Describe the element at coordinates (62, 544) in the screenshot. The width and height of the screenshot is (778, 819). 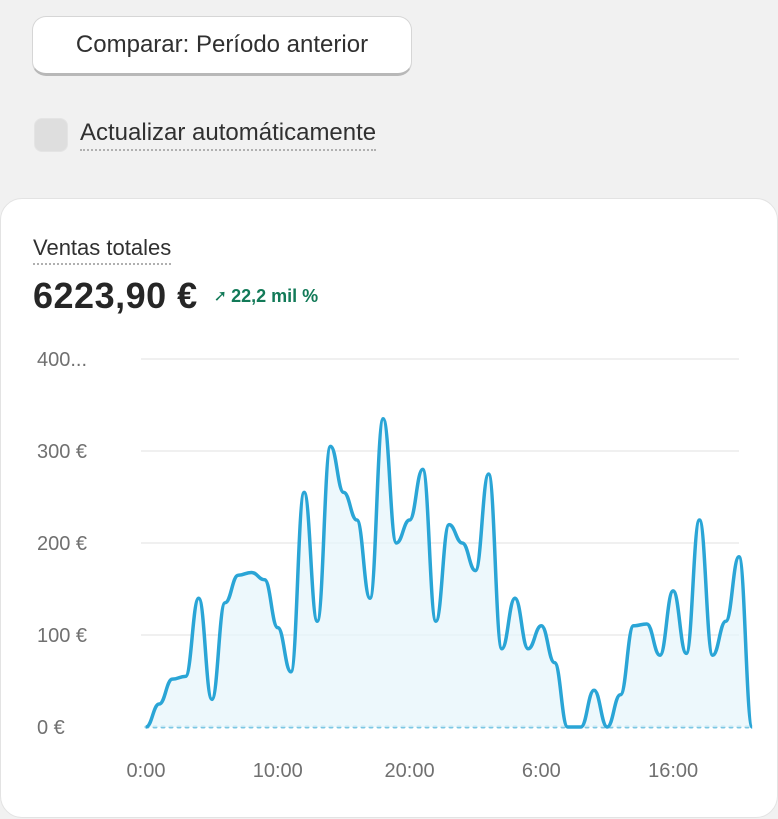
I see `y-tick-label: 200 €` at that location.